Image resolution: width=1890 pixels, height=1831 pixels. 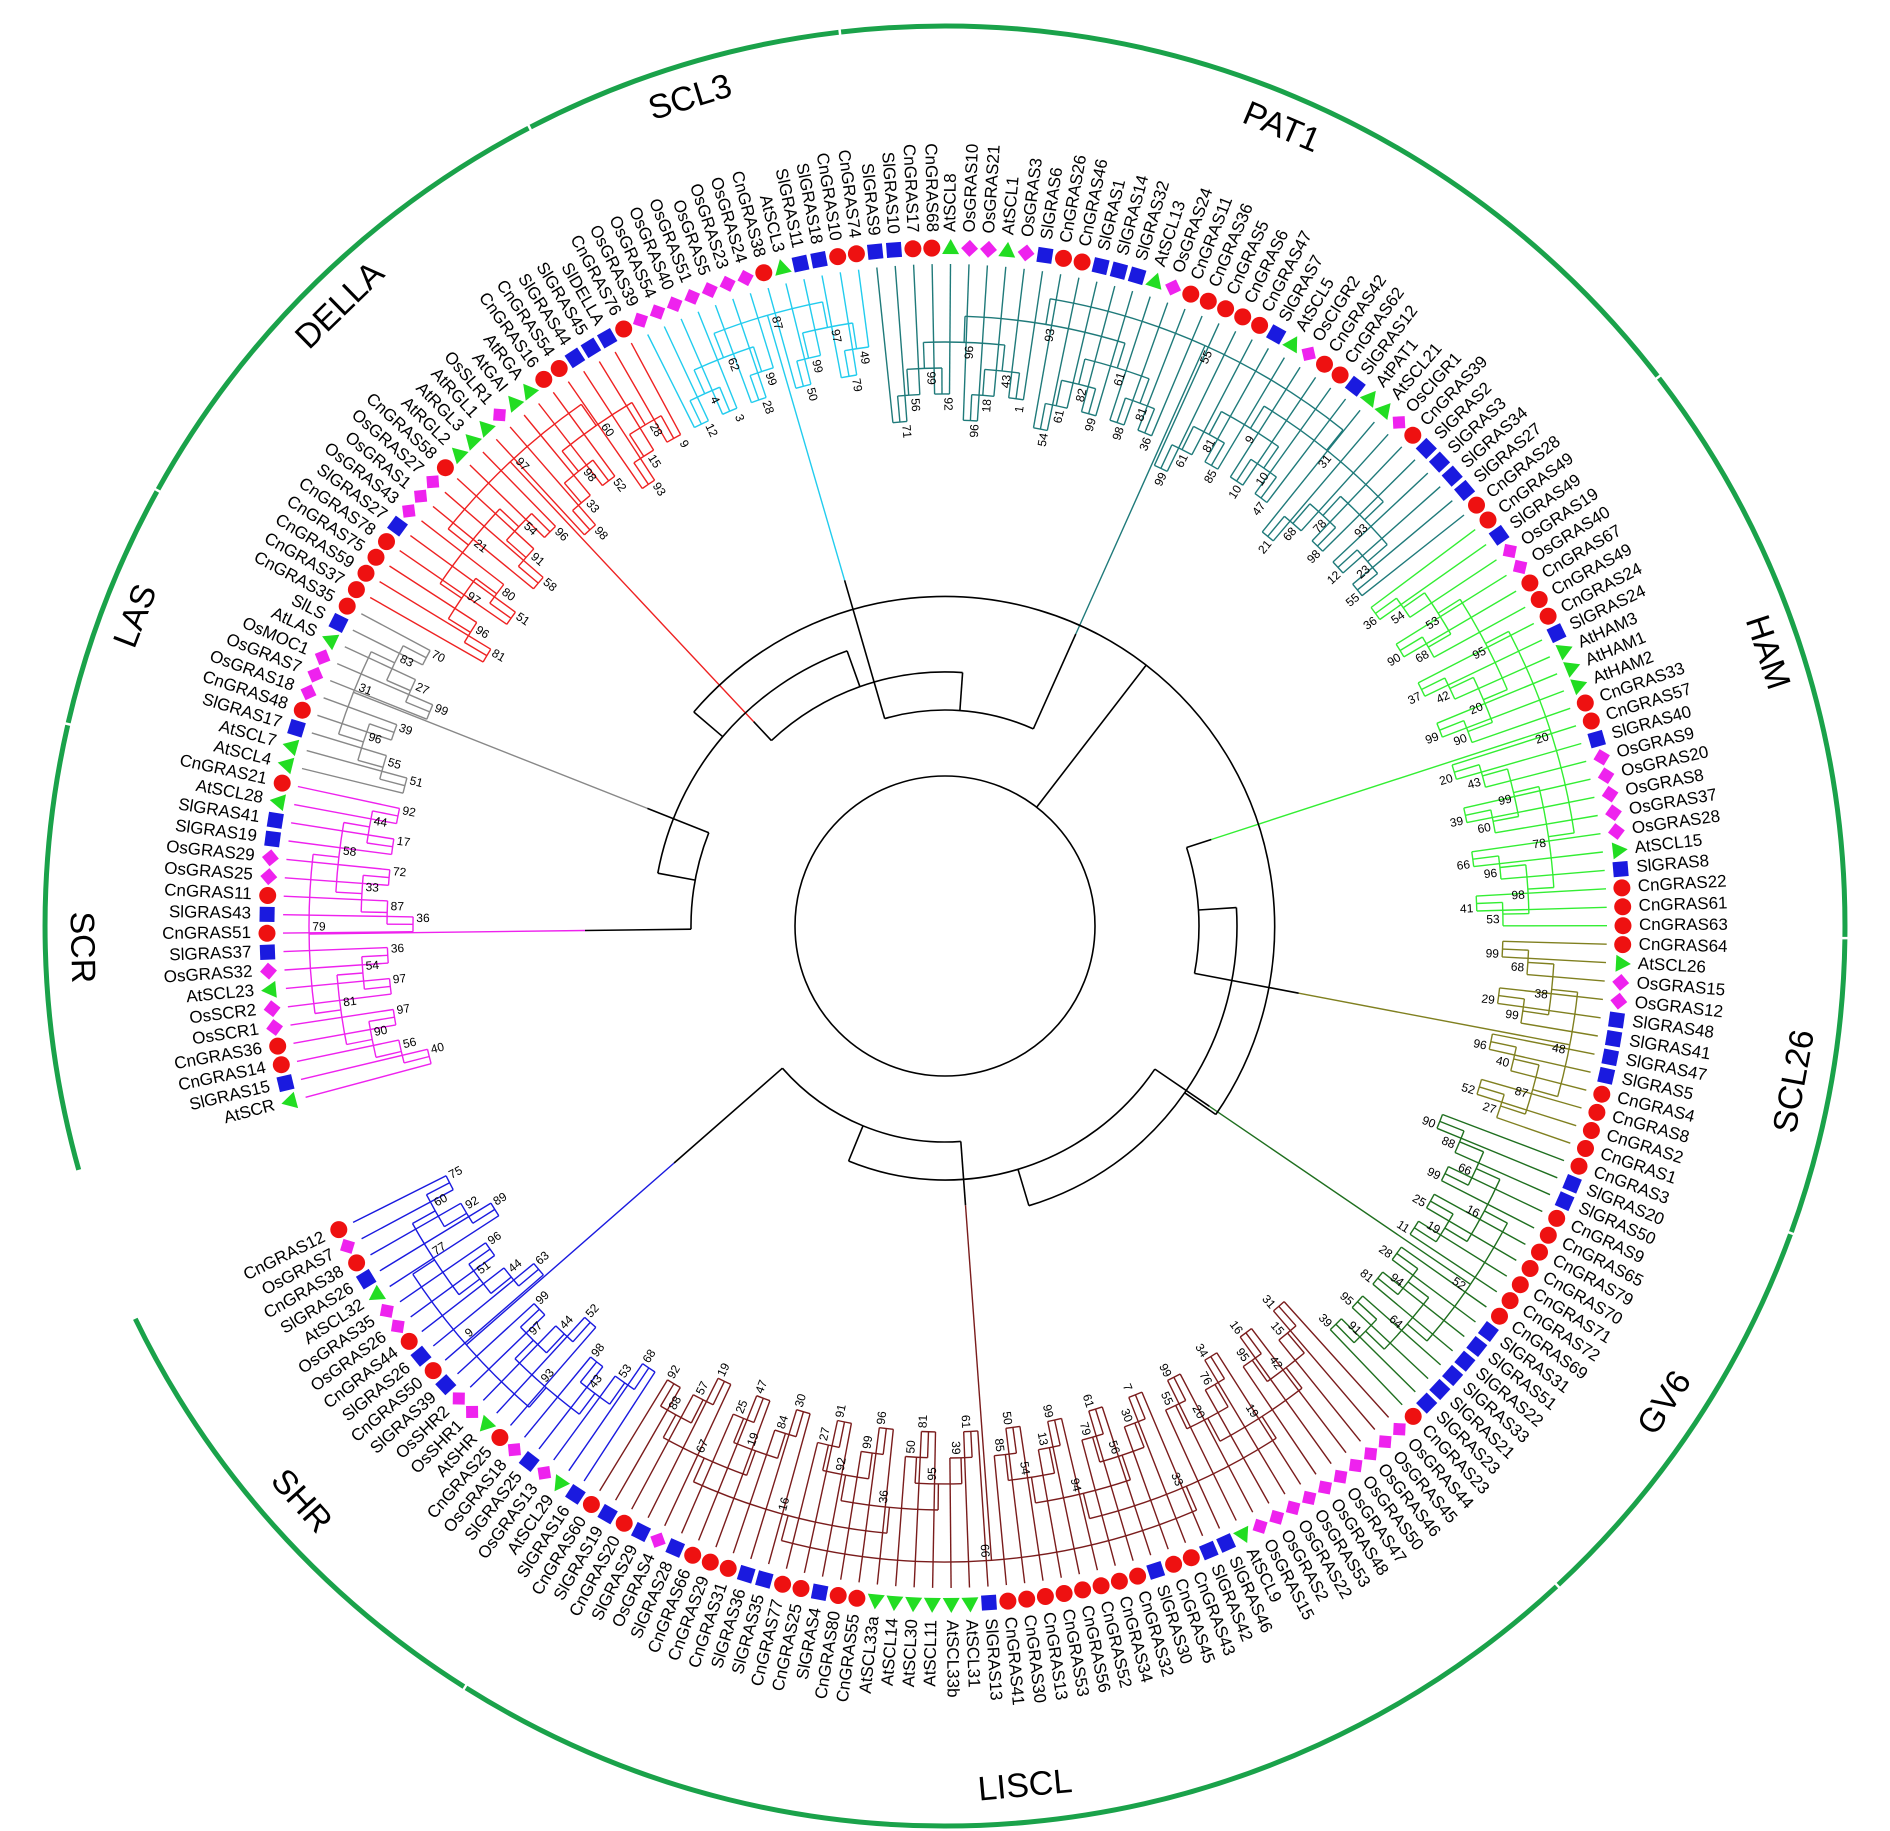 What do you see at coordinates (1208, 445) in the screenshot?
I see `bootstrap-value: 81` at bounding box center [1208, 445].